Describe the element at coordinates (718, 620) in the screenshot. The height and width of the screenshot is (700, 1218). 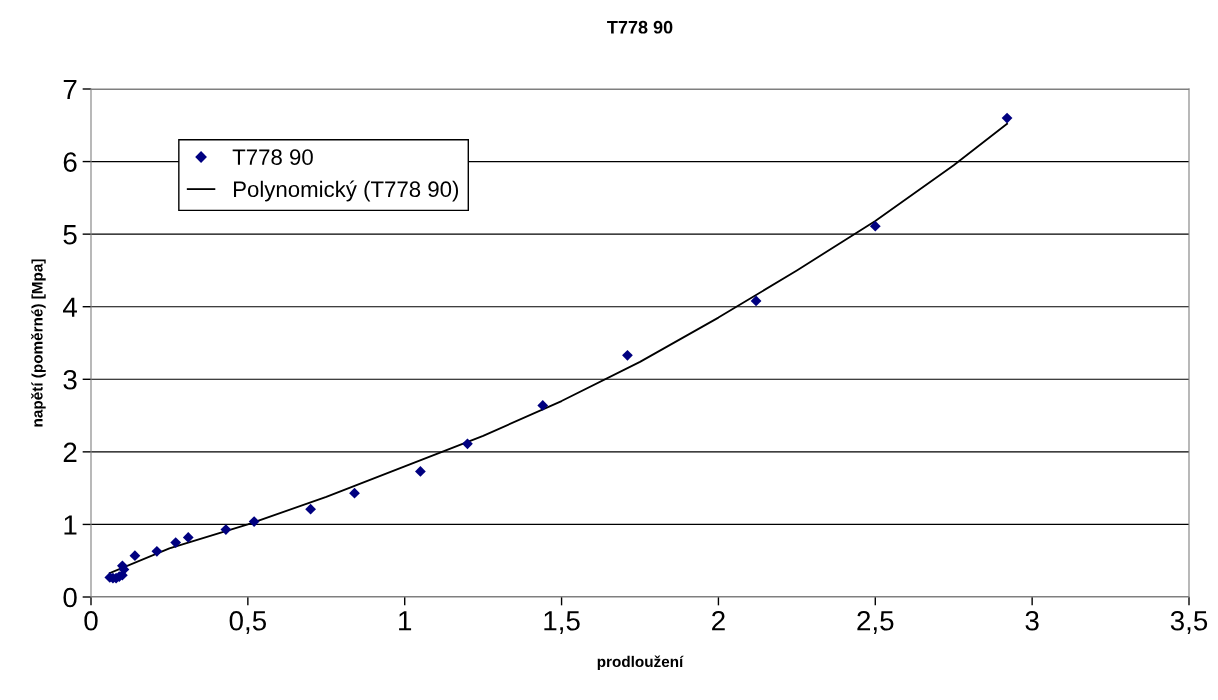
I see `x-tick-label: 2` at that location.